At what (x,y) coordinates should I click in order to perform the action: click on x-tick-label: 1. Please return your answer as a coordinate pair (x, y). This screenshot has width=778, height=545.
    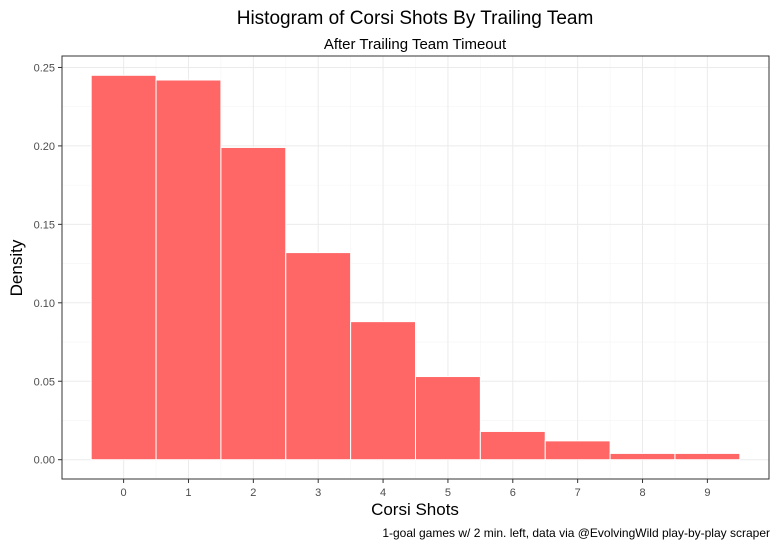
    Looking at the image, I should click on (188, 493).